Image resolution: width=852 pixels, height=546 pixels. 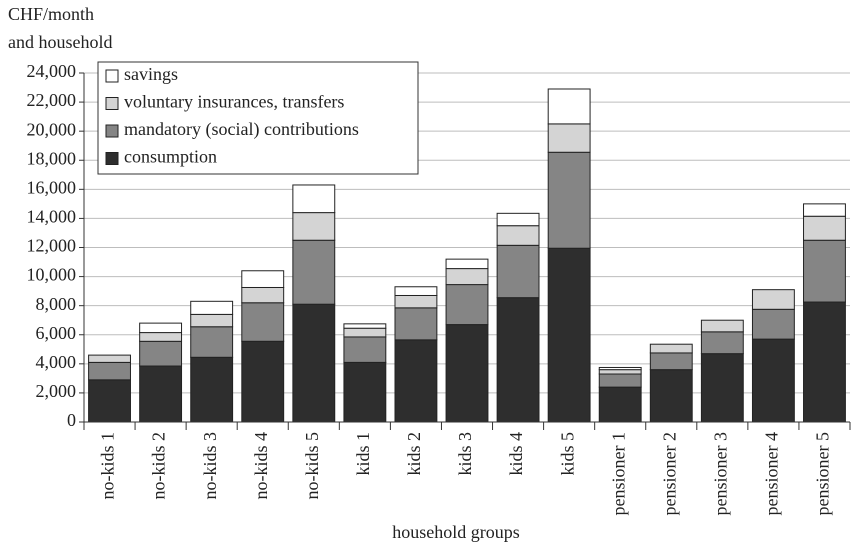 What do you see at coordinates (51, 14) in the screenshot?
I see `y-axis-label: CHF/month` at bounding box center [51, 14].